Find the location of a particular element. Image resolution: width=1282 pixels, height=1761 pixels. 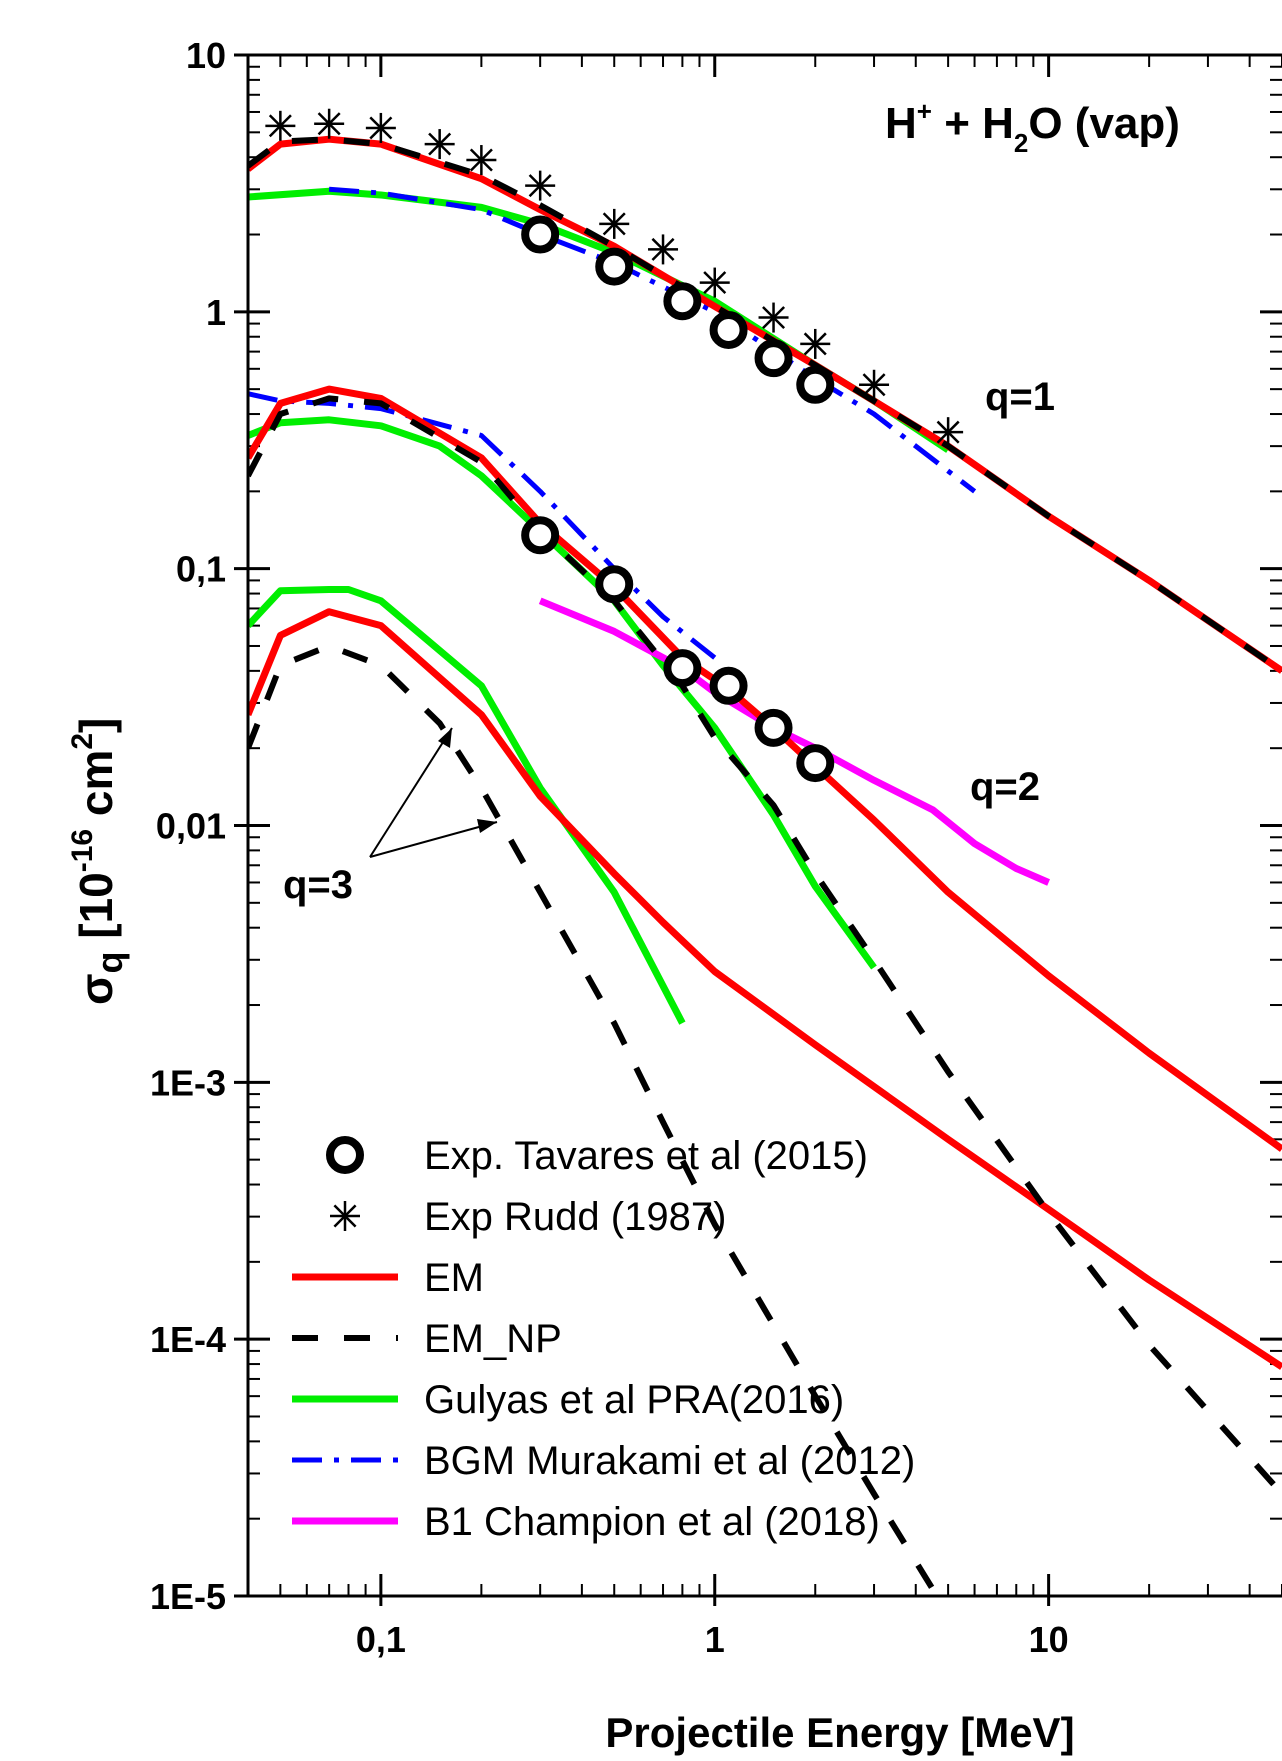

ylabel-unit: cm is located at coordinates (96, 789).